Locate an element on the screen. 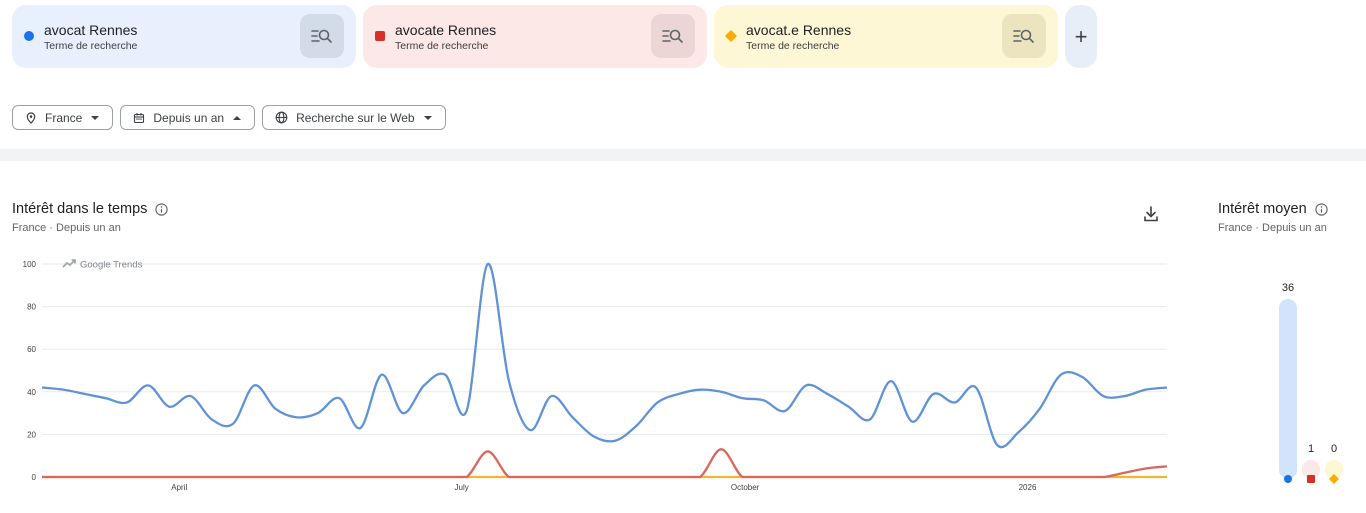  y-tick-label: 40 is located at coordinates (31, 392).